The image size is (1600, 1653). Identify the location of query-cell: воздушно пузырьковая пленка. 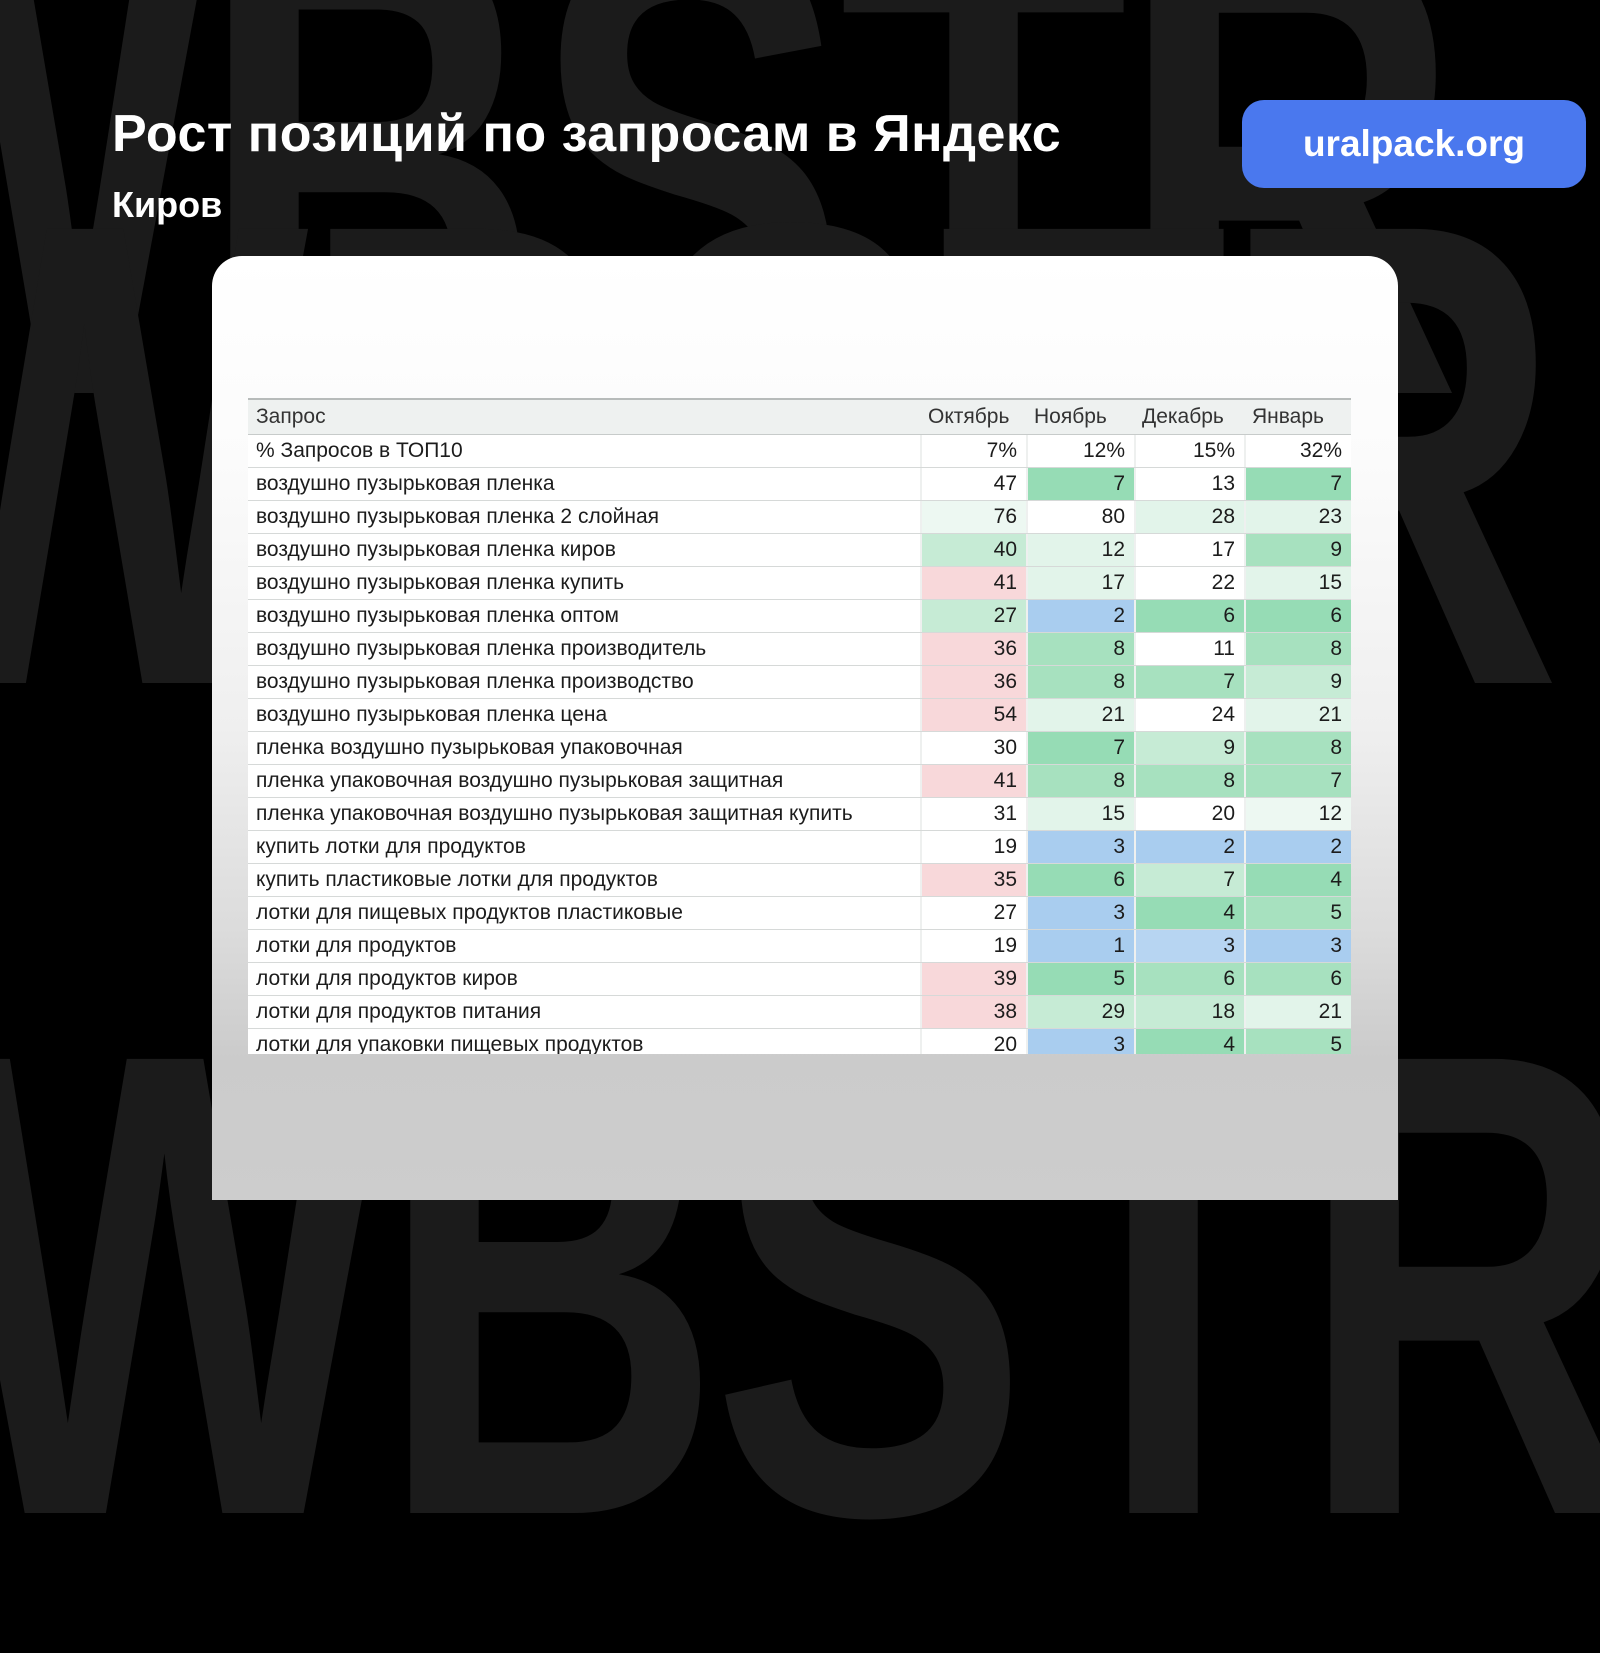
(405, 483).